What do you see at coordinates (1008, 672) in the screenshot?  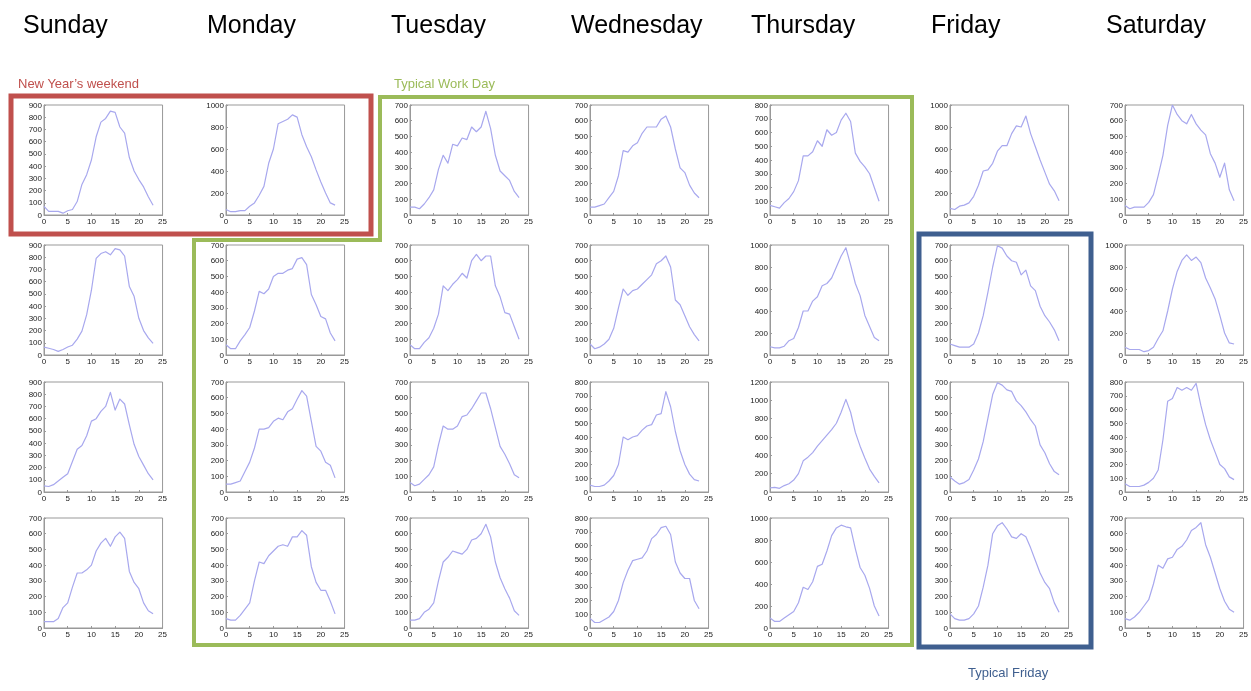 I see `text: Typical Friday` at bounding box center [1008, 672].